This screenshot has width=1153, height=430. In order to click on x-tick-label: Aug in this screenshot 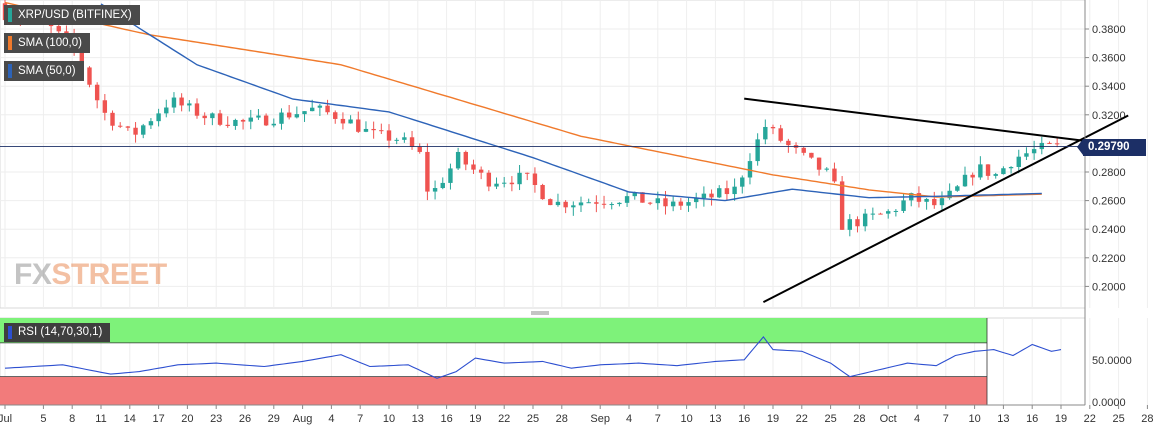, I will do `click(303, 419)`.